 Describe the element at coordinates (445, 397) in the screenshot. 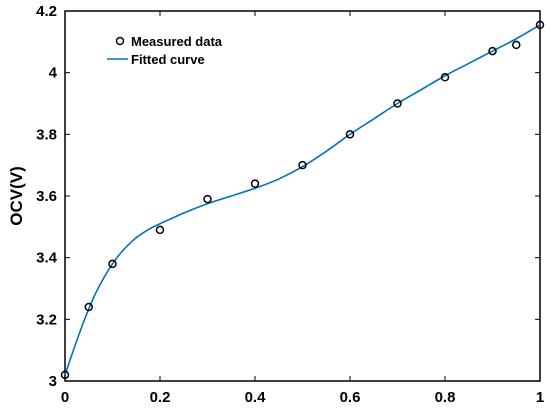

I see `x-tick-label: 0.8` at that location.